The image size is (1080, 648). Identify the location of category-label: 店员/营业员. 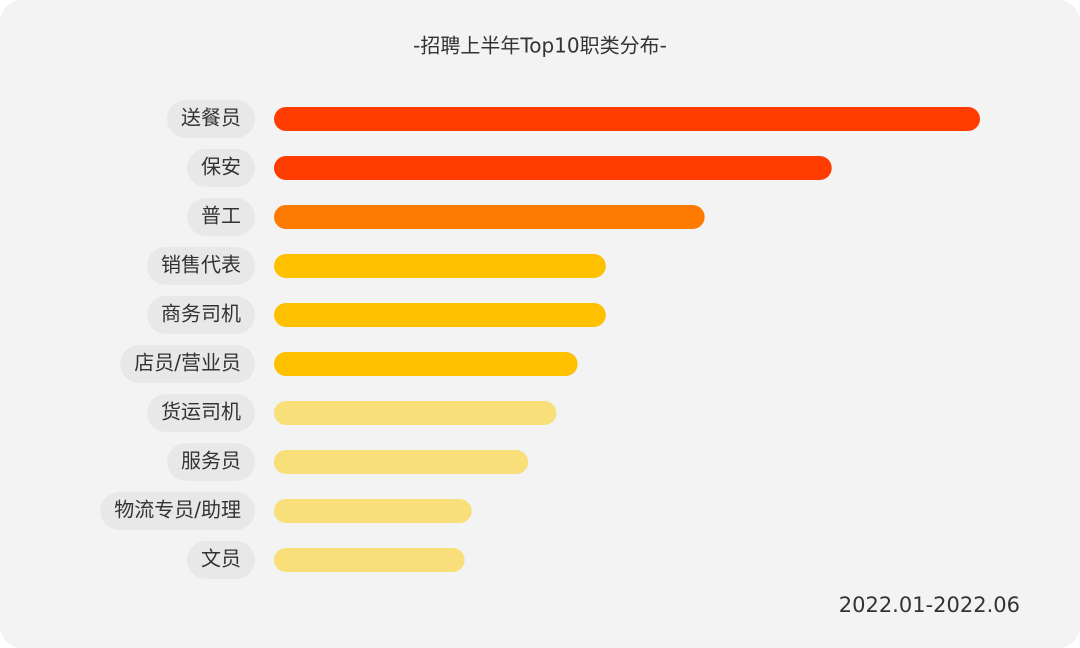
(187, 363).